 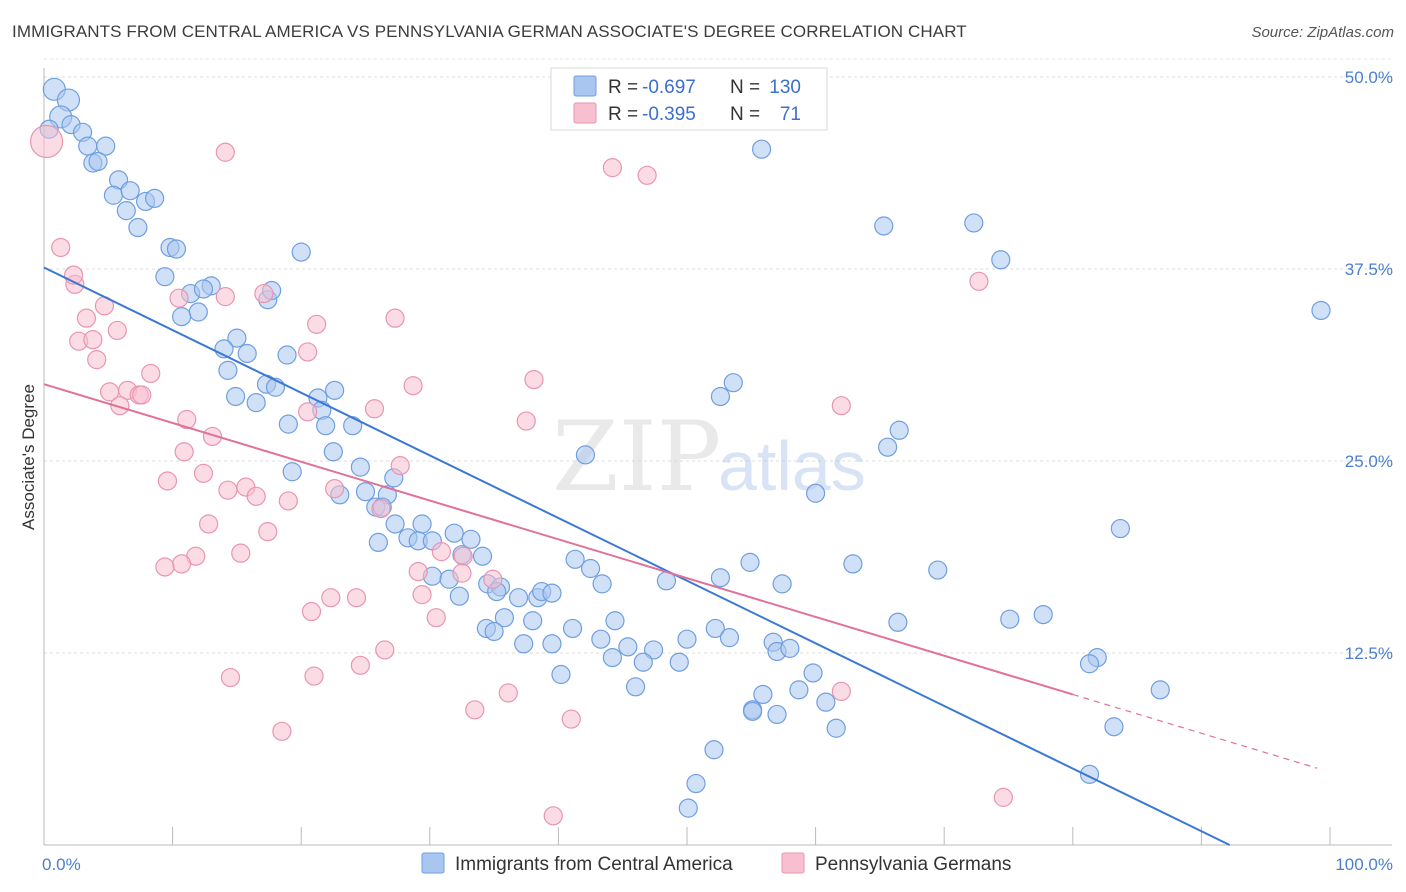 I want to click on chart-source: Source: ZipAtlas.com, so click(x=1322, y=32).